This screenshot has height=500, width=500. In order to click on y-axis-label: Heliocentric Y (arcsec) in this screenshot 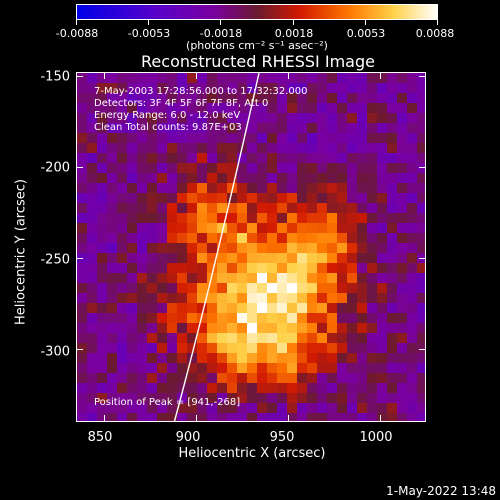, I will do `click(21, 252)`.